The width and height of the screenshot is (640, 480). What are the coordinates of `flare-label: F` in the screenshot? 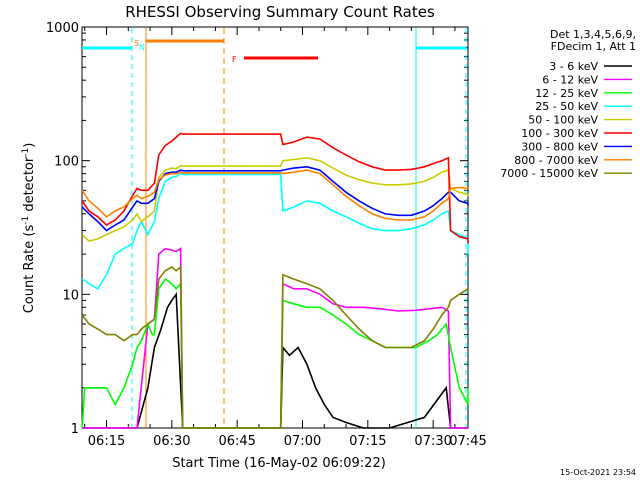 It's located at (234, 59).